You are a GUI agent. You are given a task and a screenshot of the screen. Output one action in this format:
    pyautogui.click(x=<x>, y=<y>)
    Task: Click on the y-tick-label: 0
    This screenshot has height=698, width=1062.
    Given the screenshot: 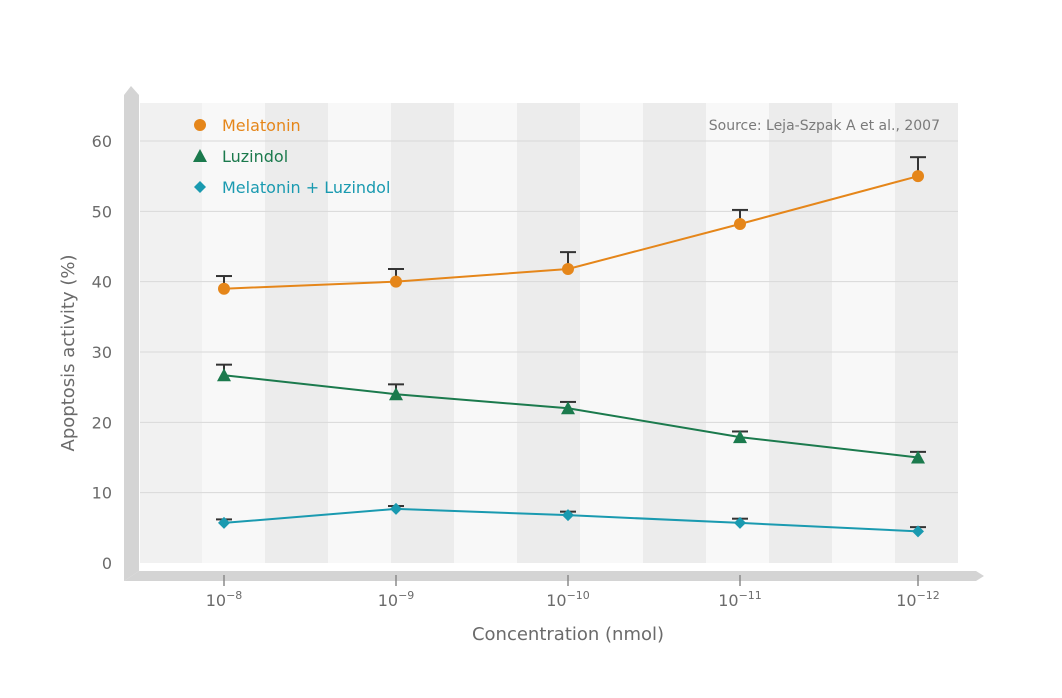 What is the action you would take?
    pyautogui.click(x=107, y=563)
    